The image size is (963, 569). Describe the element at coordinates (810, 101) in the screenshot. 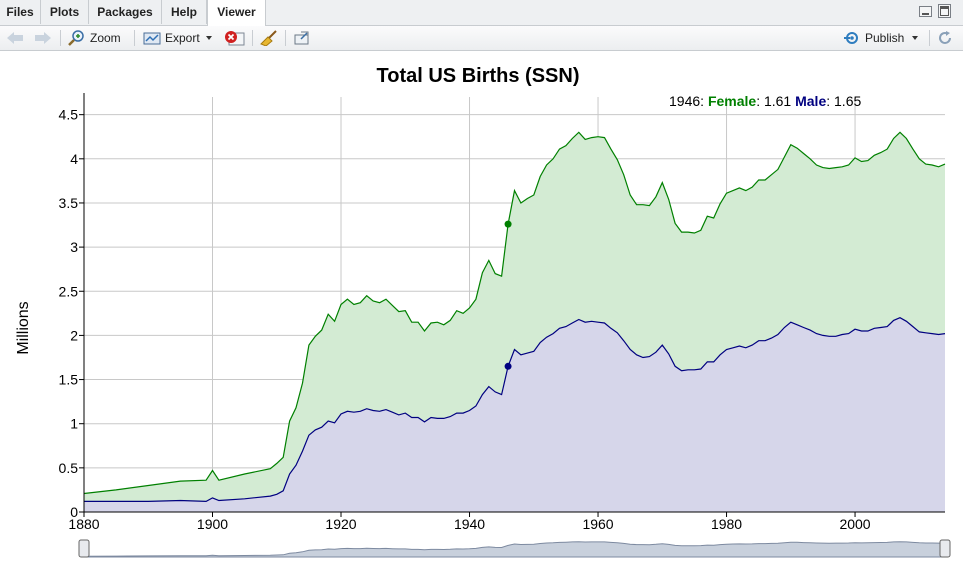

I see `legend-male-label: Male` at that location.